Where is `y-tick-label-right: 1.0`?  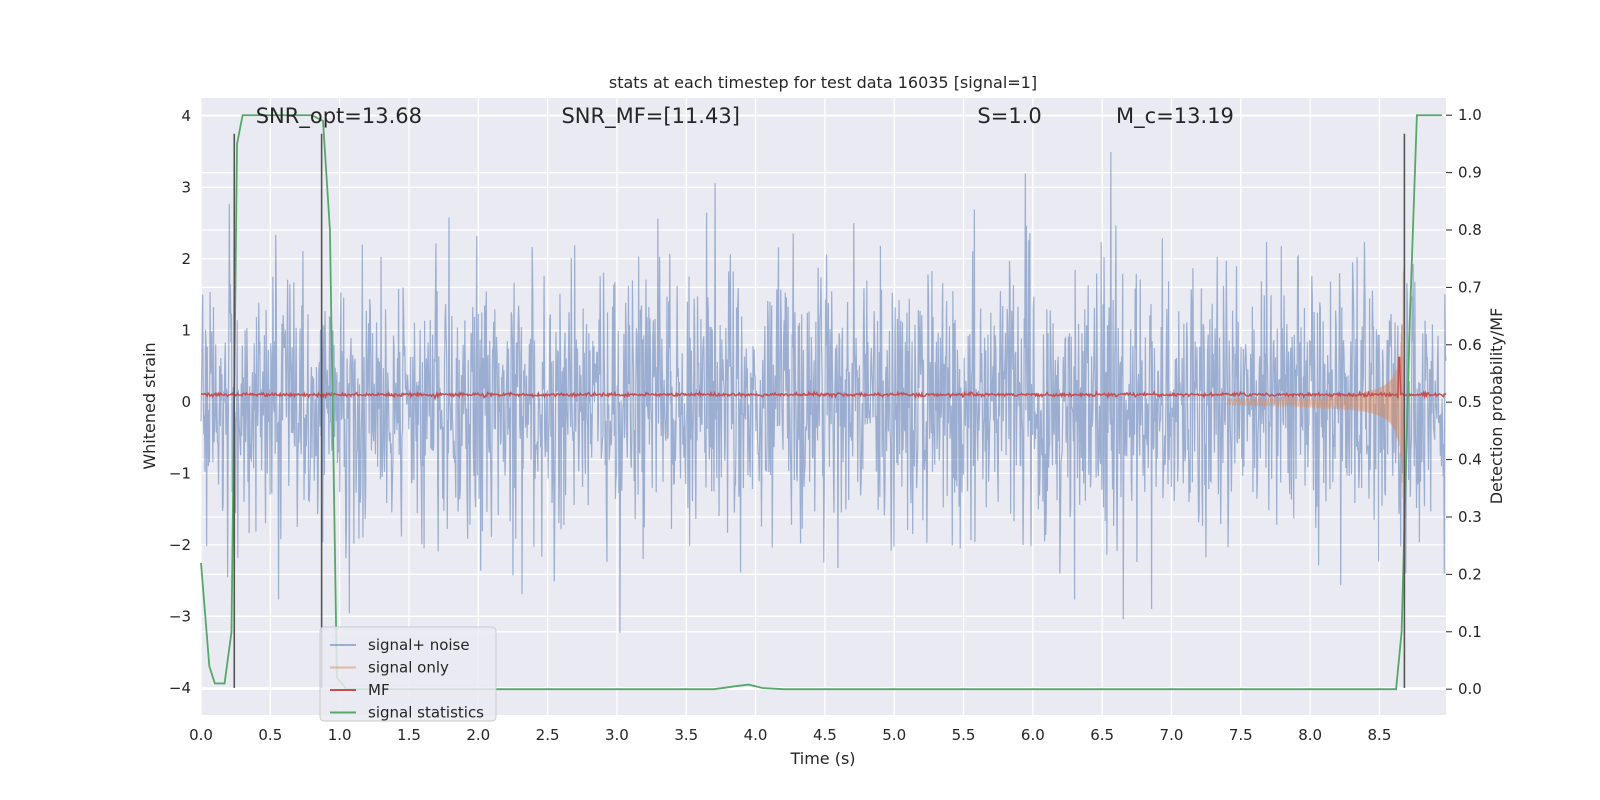 y-tick-label-right: 1.0 is located at coordinates (1470, 115).